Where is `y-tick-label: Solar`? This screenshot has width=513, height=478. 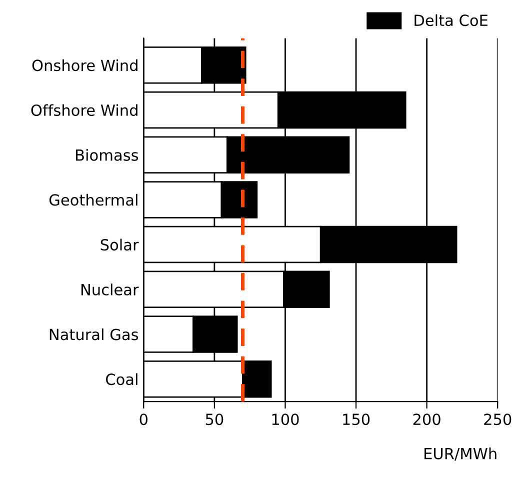 y-tick-label: Solar is located at coordinates (119, 244).